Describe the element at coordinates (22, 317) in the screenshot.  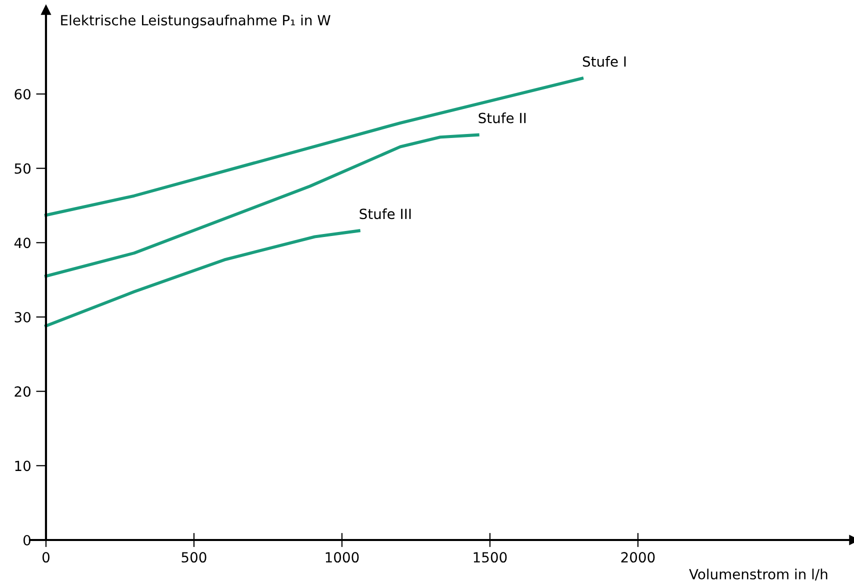
I see `y-tick-label: 30` at that location.